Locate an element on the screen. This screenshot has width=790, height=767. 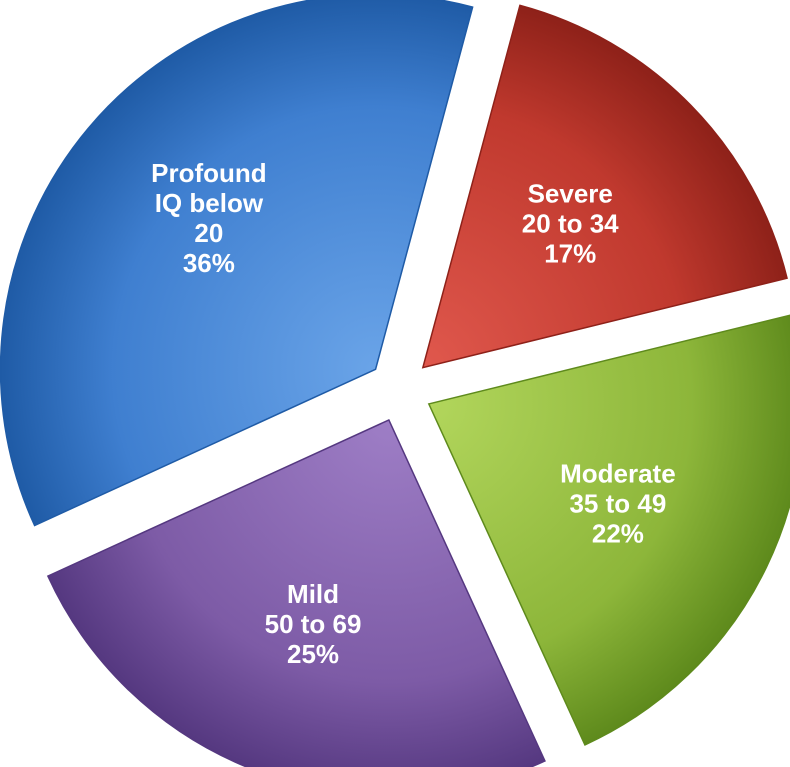
slice-label-range: 20 is located at coordinates (208, 233).